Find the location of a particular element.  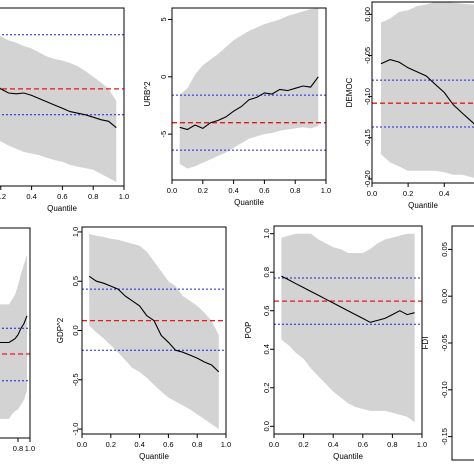

y-axis-label: POP is located at coordinates (248, 330).